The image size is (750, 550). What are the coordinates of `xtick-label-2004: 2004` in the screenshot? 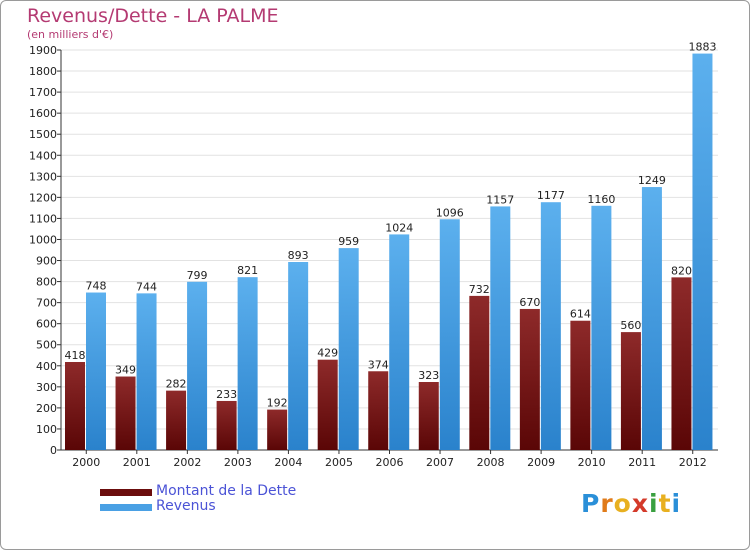 It's located at (288, 462).